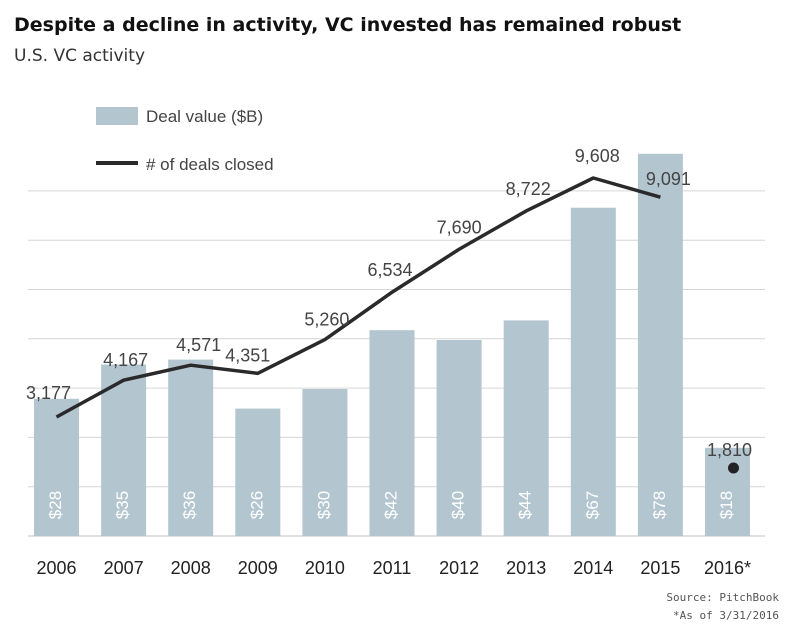 The height and width of the screenshot is (637, 797). Describe the element at coordinates (198, 345) in the screenshot. I see `deals-value-label: 4,571` at that location.